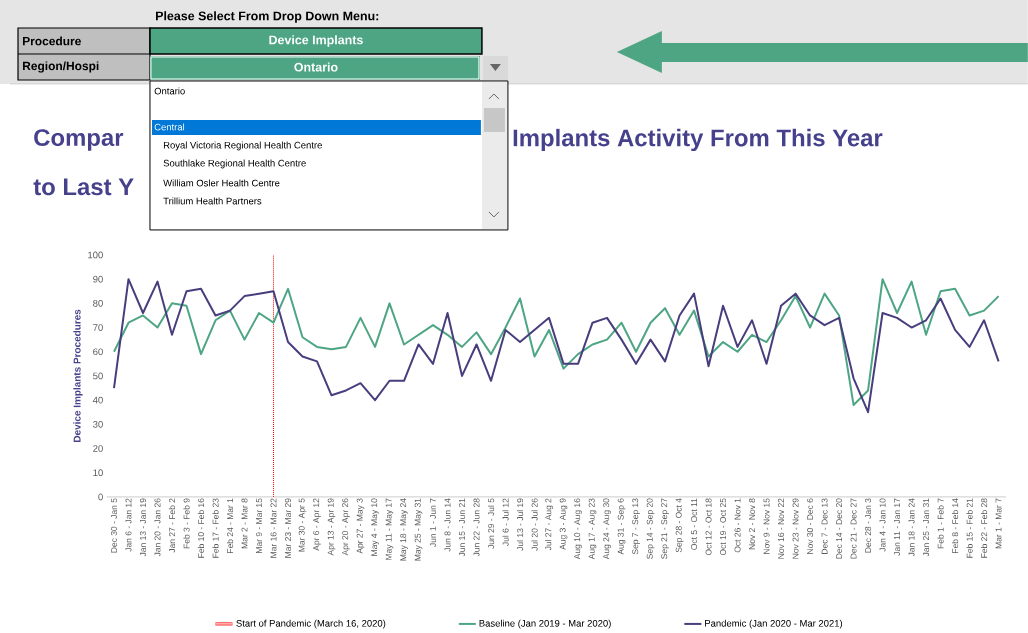  I want to click on x-tick-label: Jan 27 - Feb 2, so click(172, 525).